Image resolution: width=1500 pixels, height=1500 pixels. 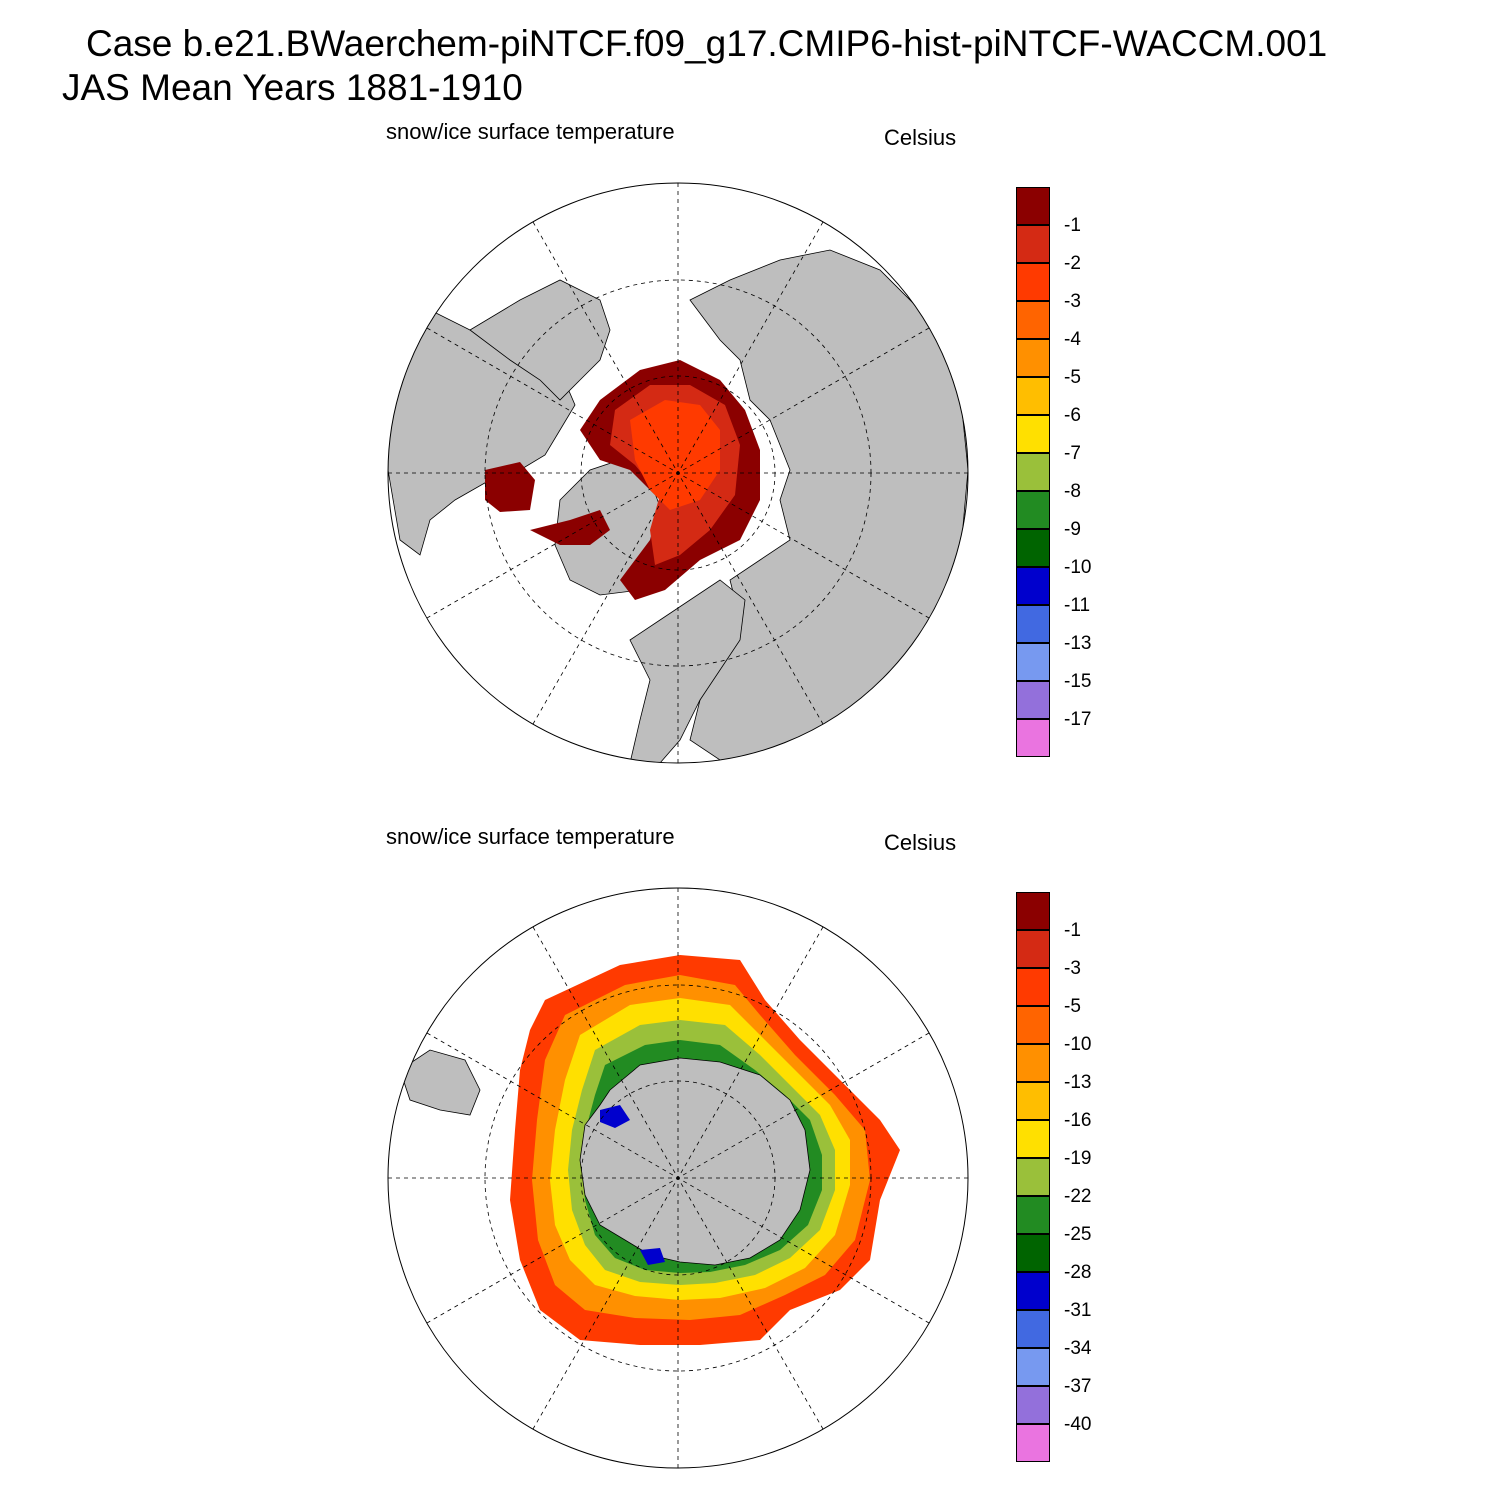 What do you see at coordinates (570, 527) in the screenshot?
I see `north-ice-baffin` at bounding box center [570, 527].